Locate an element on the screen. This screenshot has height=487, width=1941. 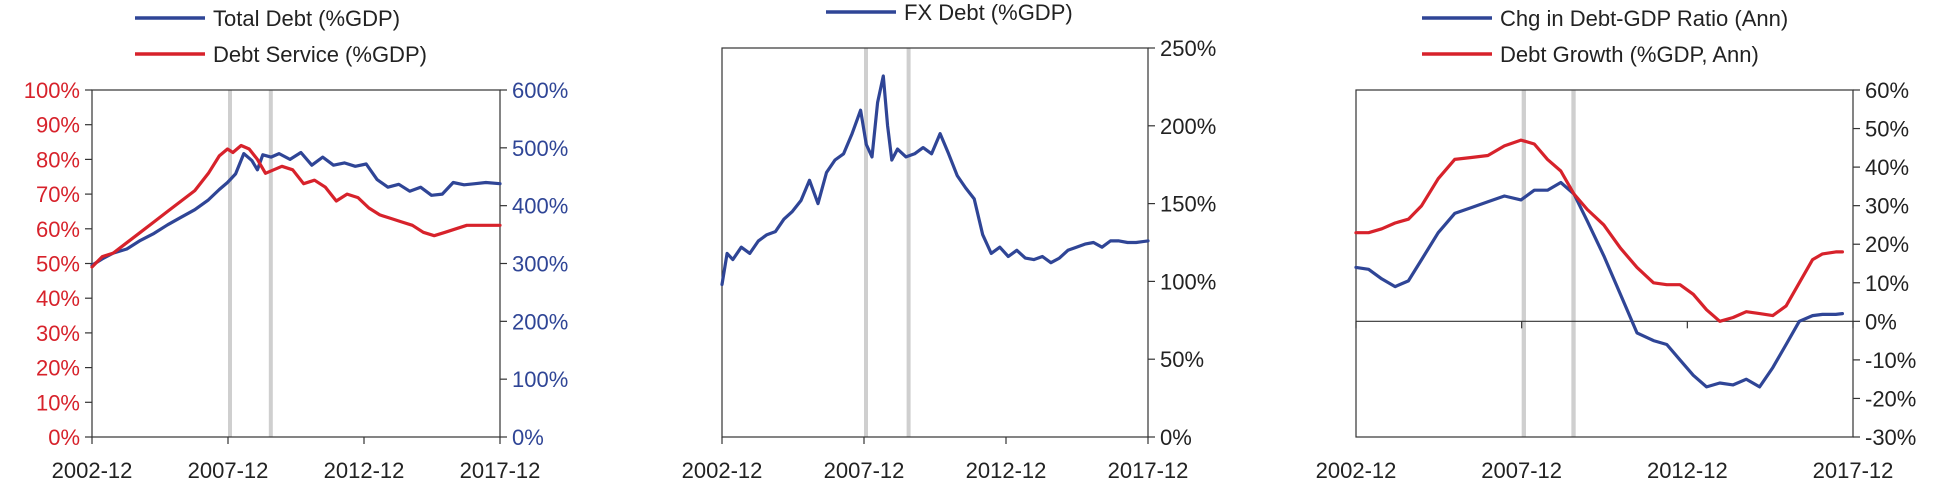
y-tick-label-right: 250% is located at coordinates (1188, 48).